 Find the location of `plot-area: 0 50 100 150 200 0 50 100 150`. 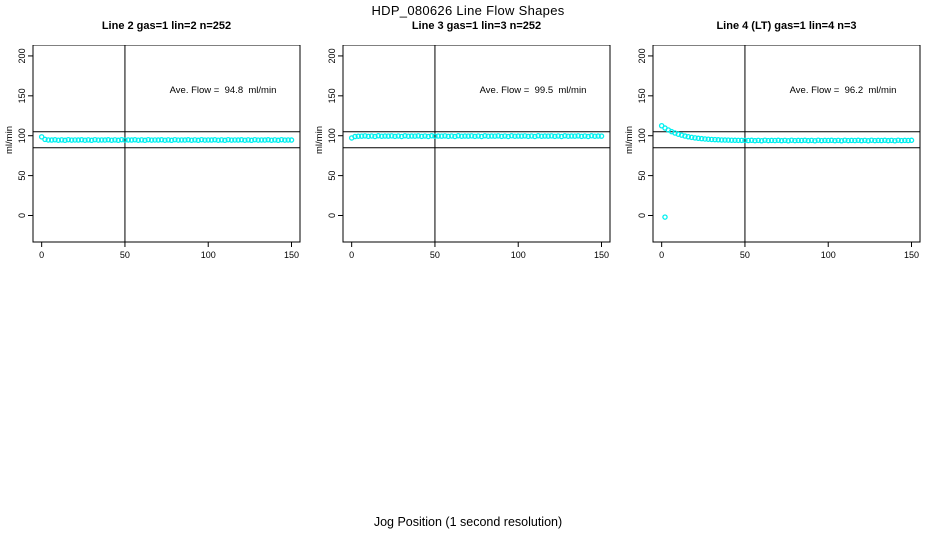

plot-area: 0 50 100 150 200 0 50 100 150 is located at coordinates (159, 152).